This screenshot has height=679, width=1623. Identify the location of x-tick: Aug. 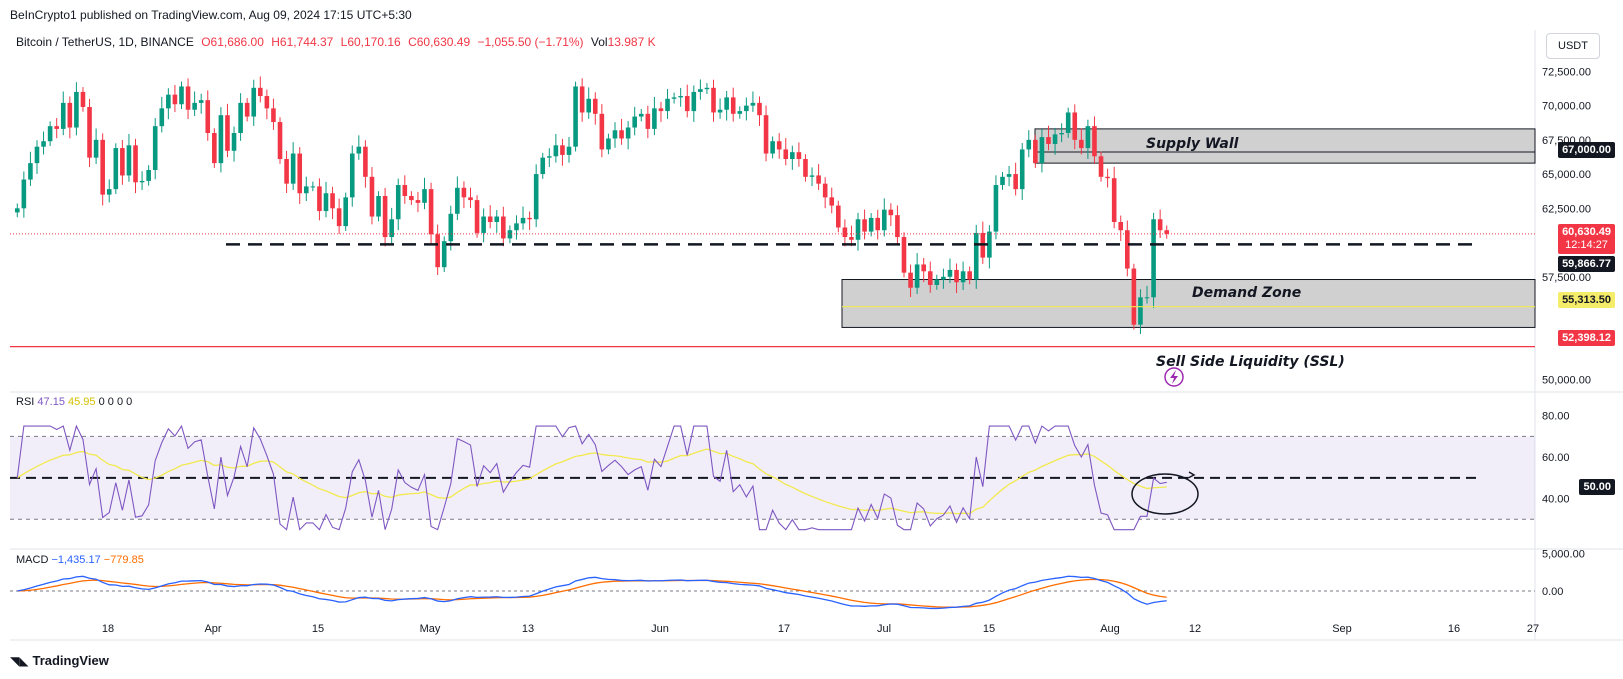
(1110, 629).